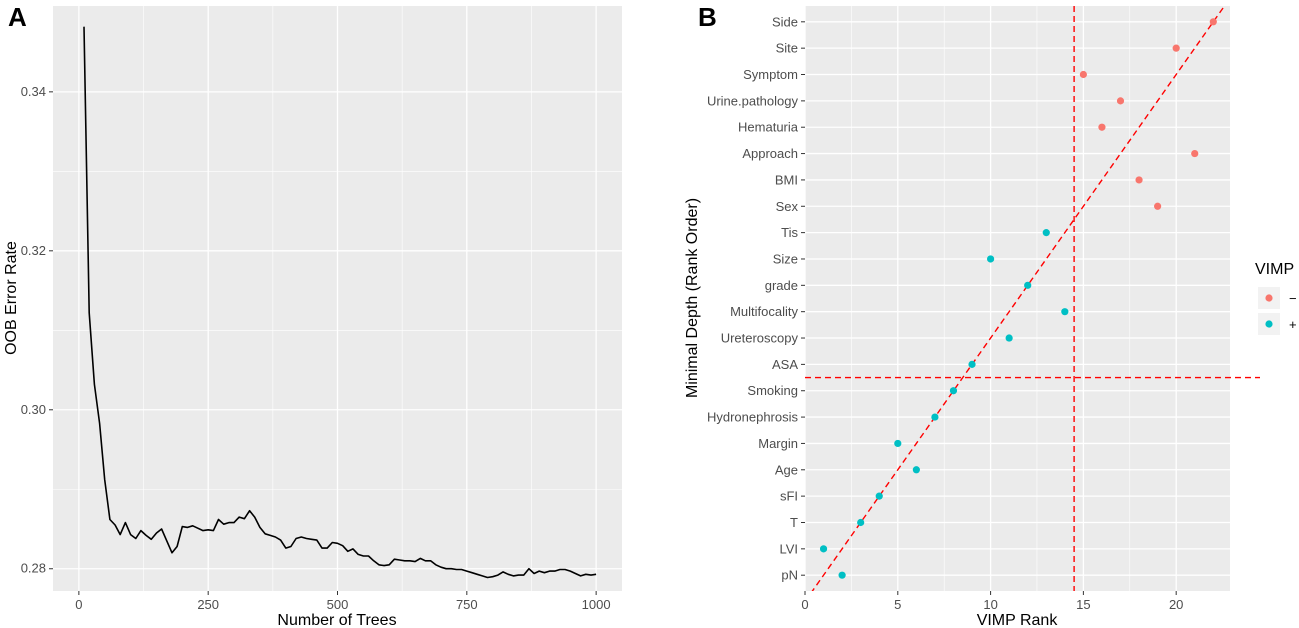  Describe the element at coordinates (842, 575) in the screenshot. I see `panel-b-point-pn` at that location.